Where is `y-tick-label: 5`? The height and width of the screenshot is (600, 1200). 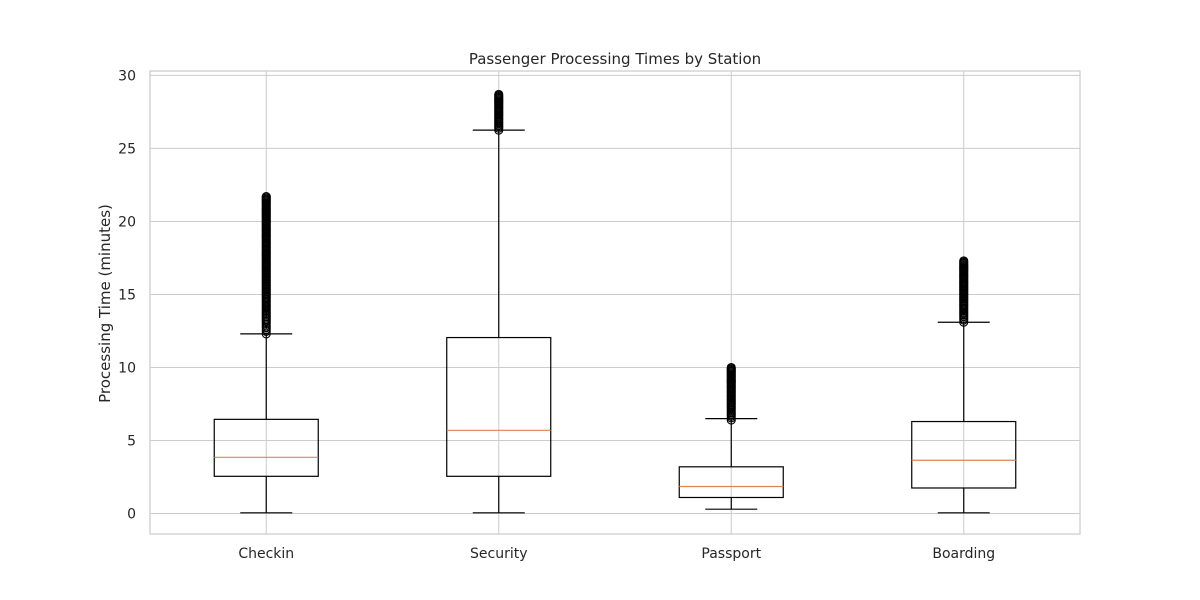
y-tick-label: 5 is located at coordinates (131, 442).